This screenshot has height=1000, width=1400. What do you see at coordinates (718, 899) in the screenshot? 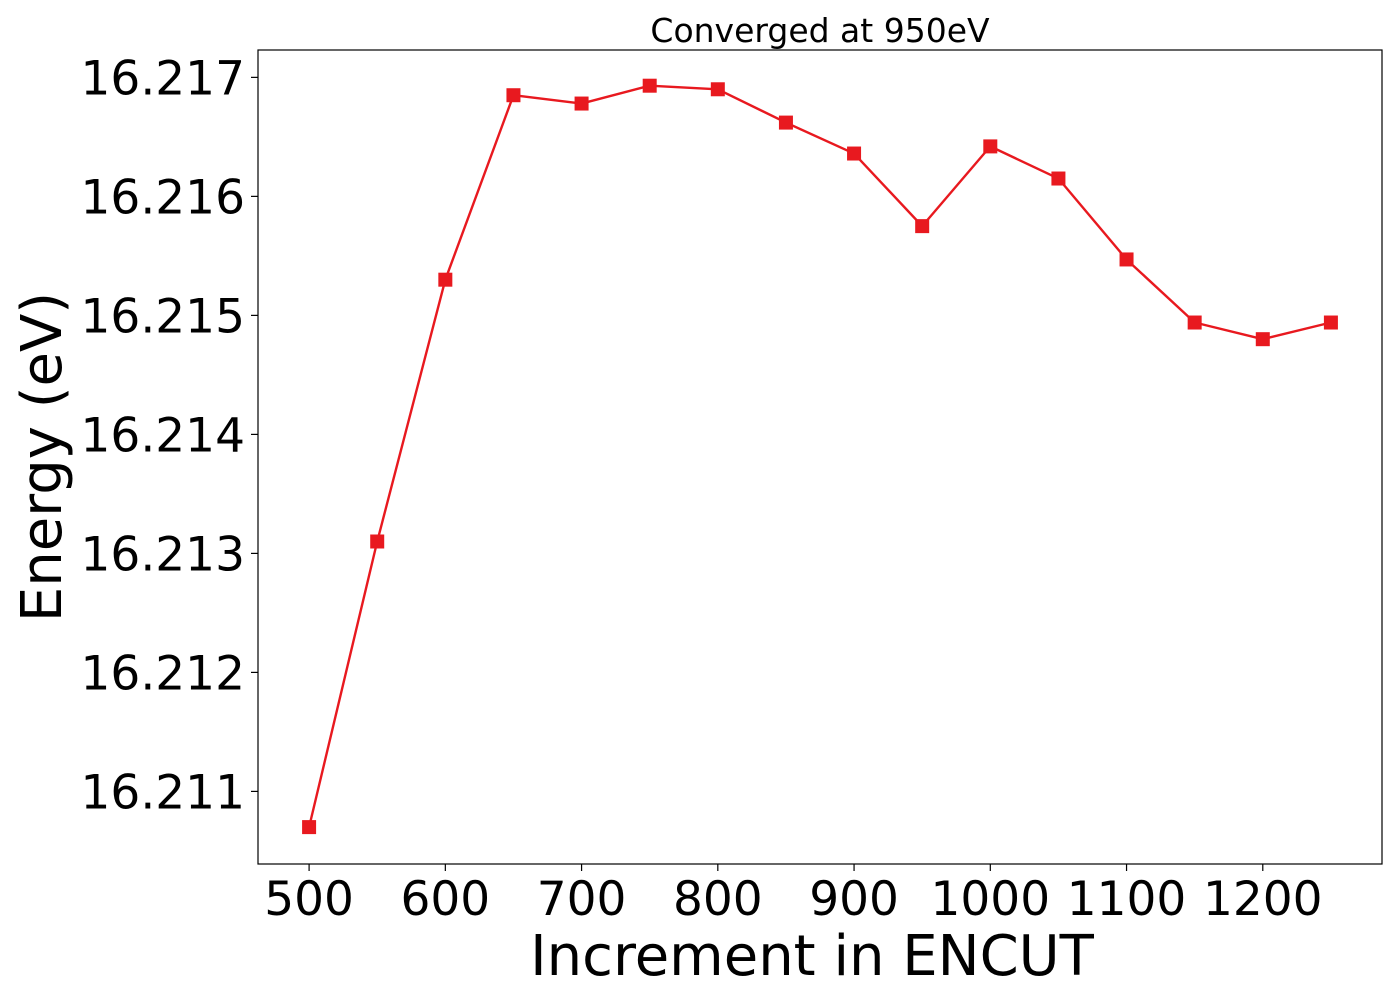
I see `x-tick-label: 800` at bounding box center [718, 899].